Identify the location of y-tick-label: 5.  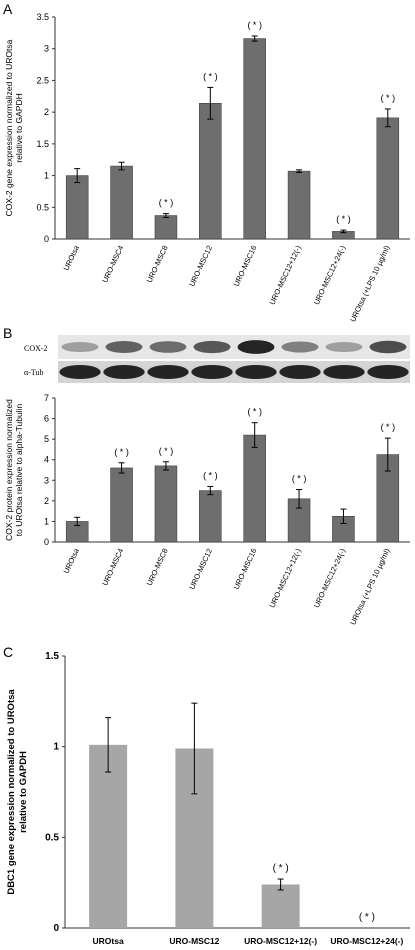
(46, 439).